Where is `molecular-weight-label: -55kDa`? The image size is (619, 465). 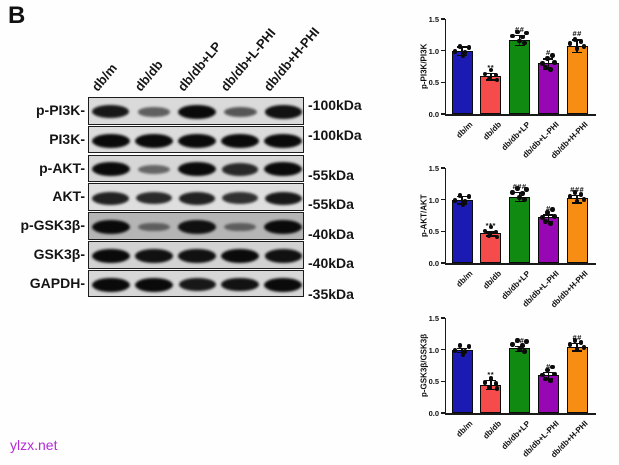 molecular-weight-label: -55kDa is located at coordinates (331, 174).